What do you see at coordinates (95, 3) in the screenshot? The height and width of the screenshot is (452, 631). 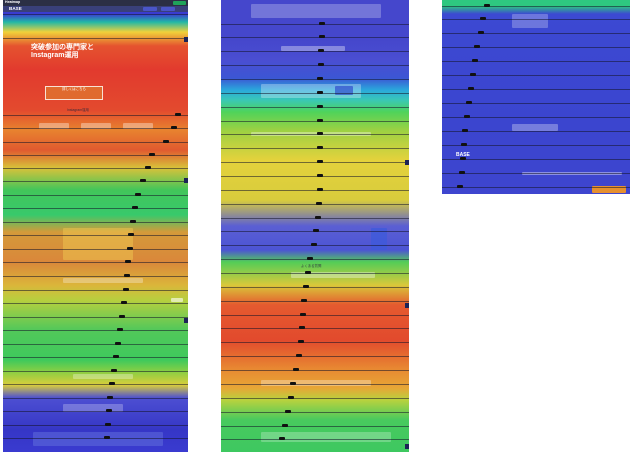 I see `browser-topbar: Heatmap` at bounding box center [95, 3].